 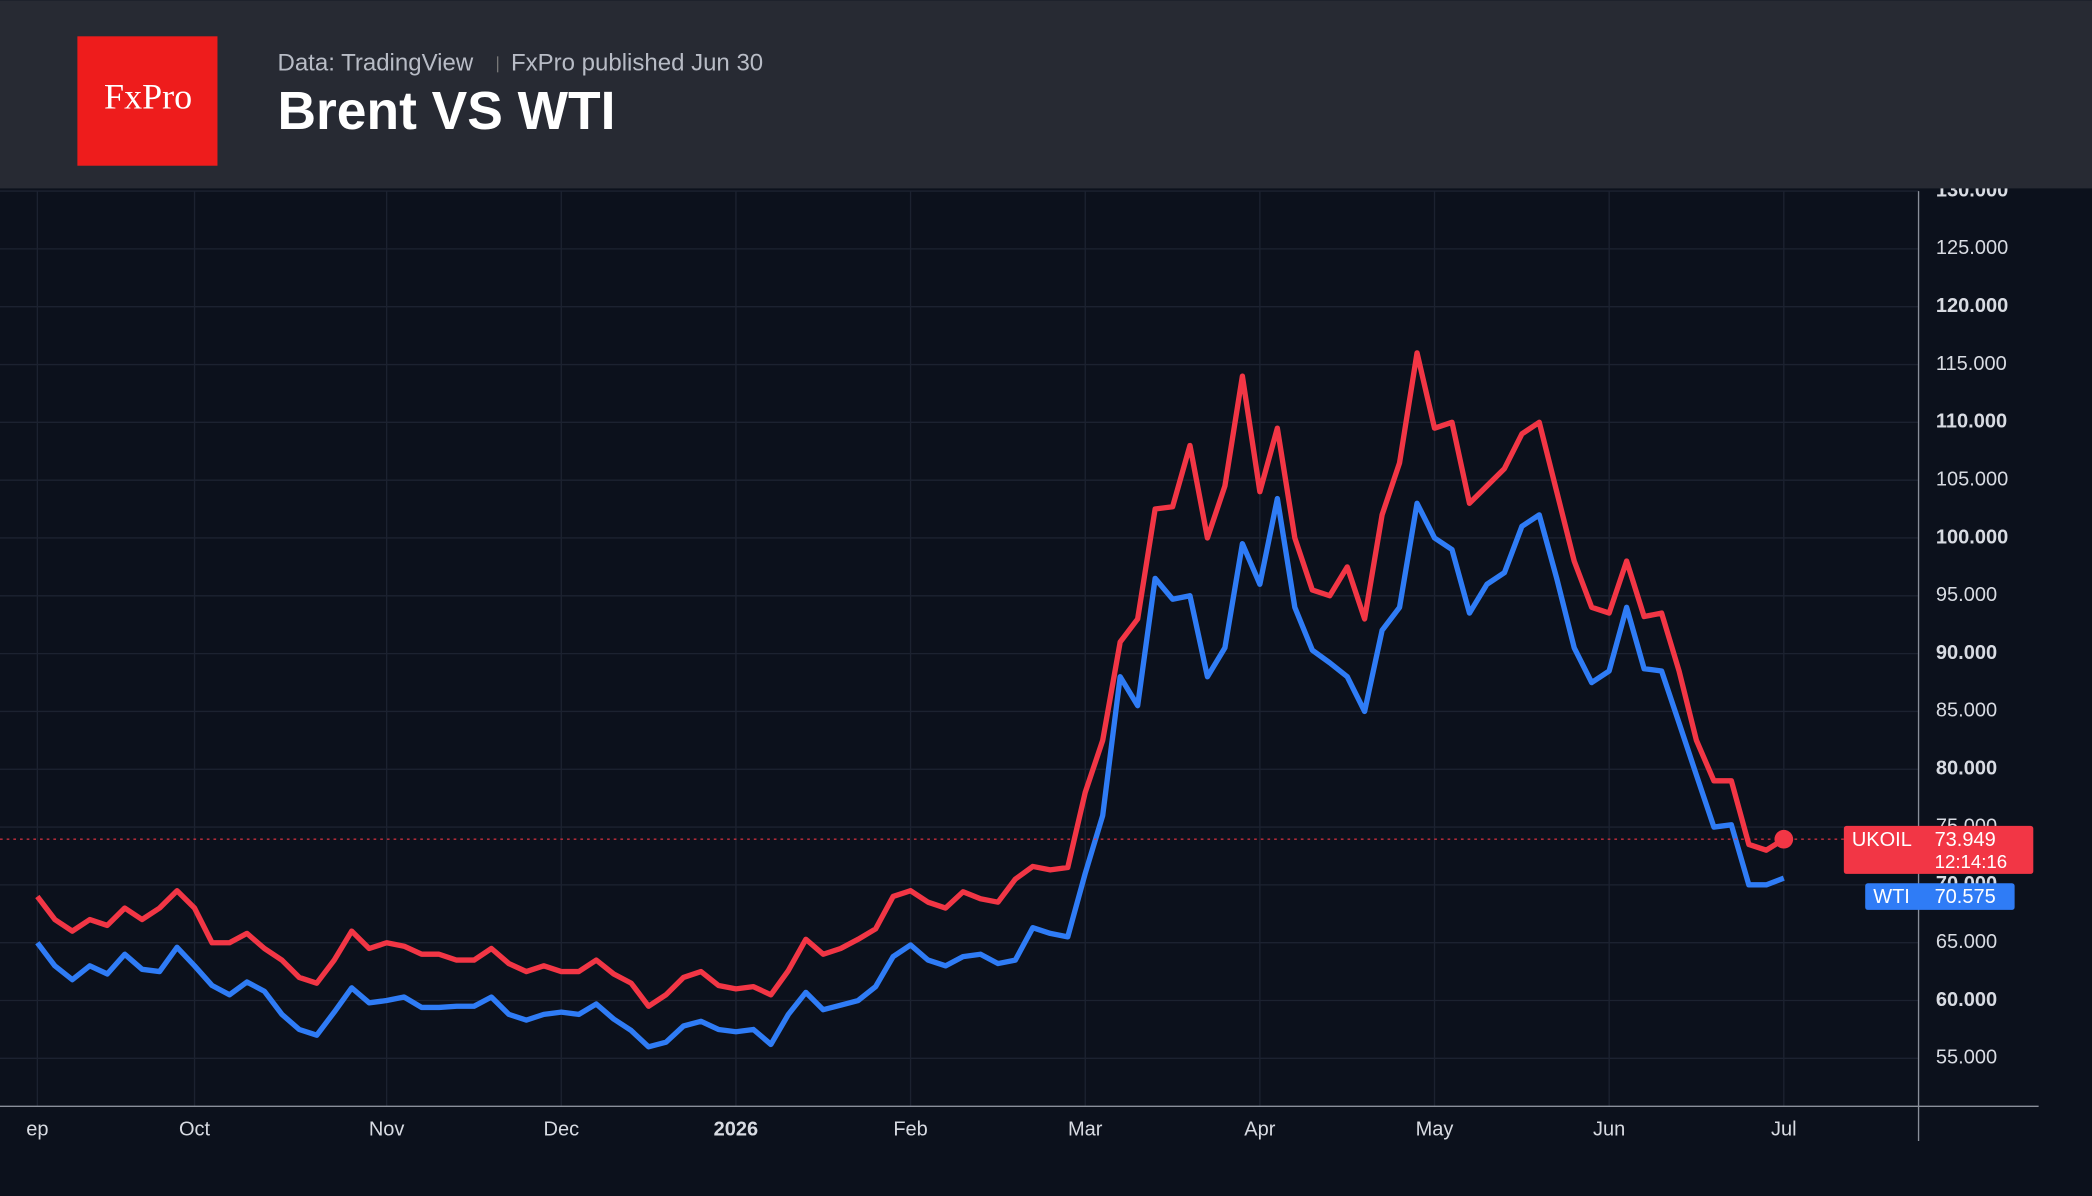 What do you see at coordinates (1965, 840) in the screenshot?
I see `price-tag-value: 73.949` at bounding box center [1965, 840].